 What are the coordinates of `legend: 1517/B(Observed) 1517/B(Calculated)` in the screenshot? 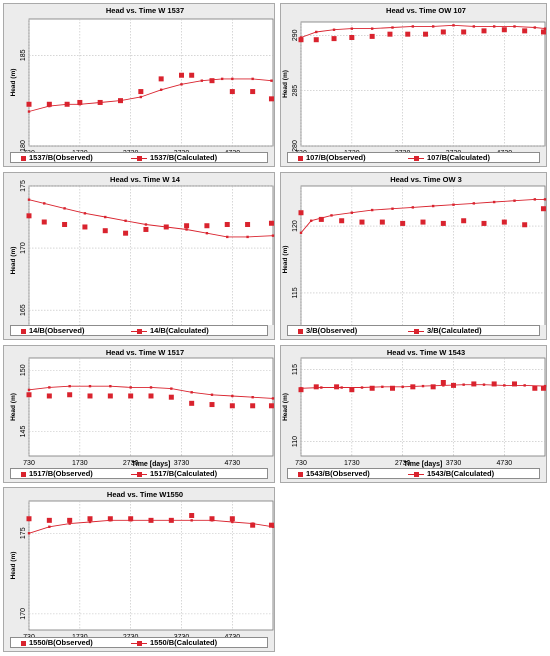 It's located at (139, 473).